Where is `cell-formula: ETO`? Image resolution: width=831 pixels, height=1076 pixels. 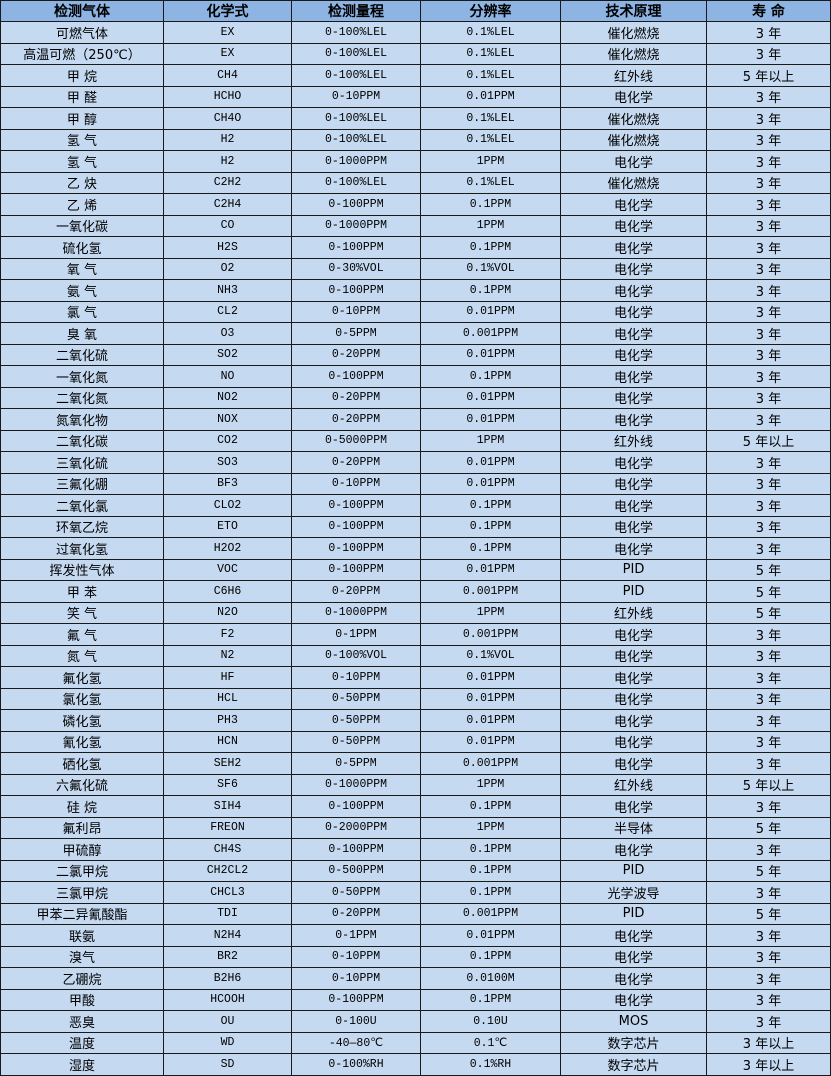
cell-formula: ETO is located at coordinates (227, 526).